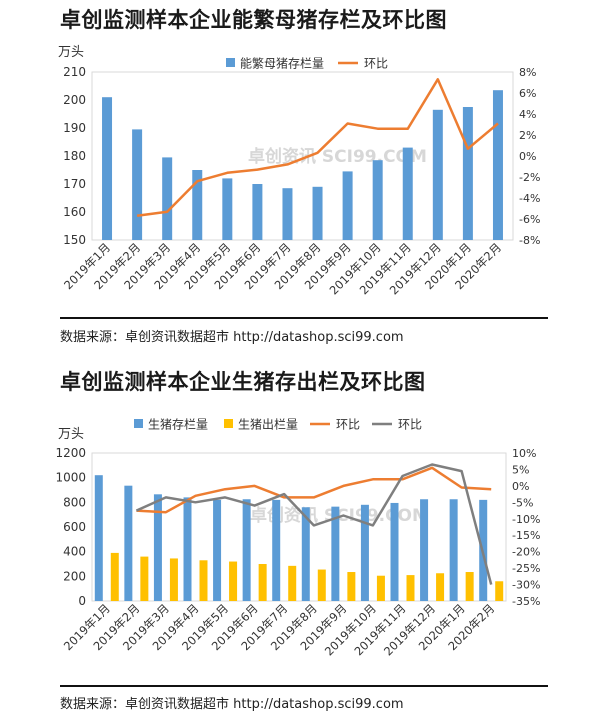 The height and width of the screenshot is (717, 600). What do you see at coordinates (243, 382) in the screenshot?
I see `chart-2-title: 卓创监测样本企业生猪存出栏及环比图` at bounding box center [243, 382].